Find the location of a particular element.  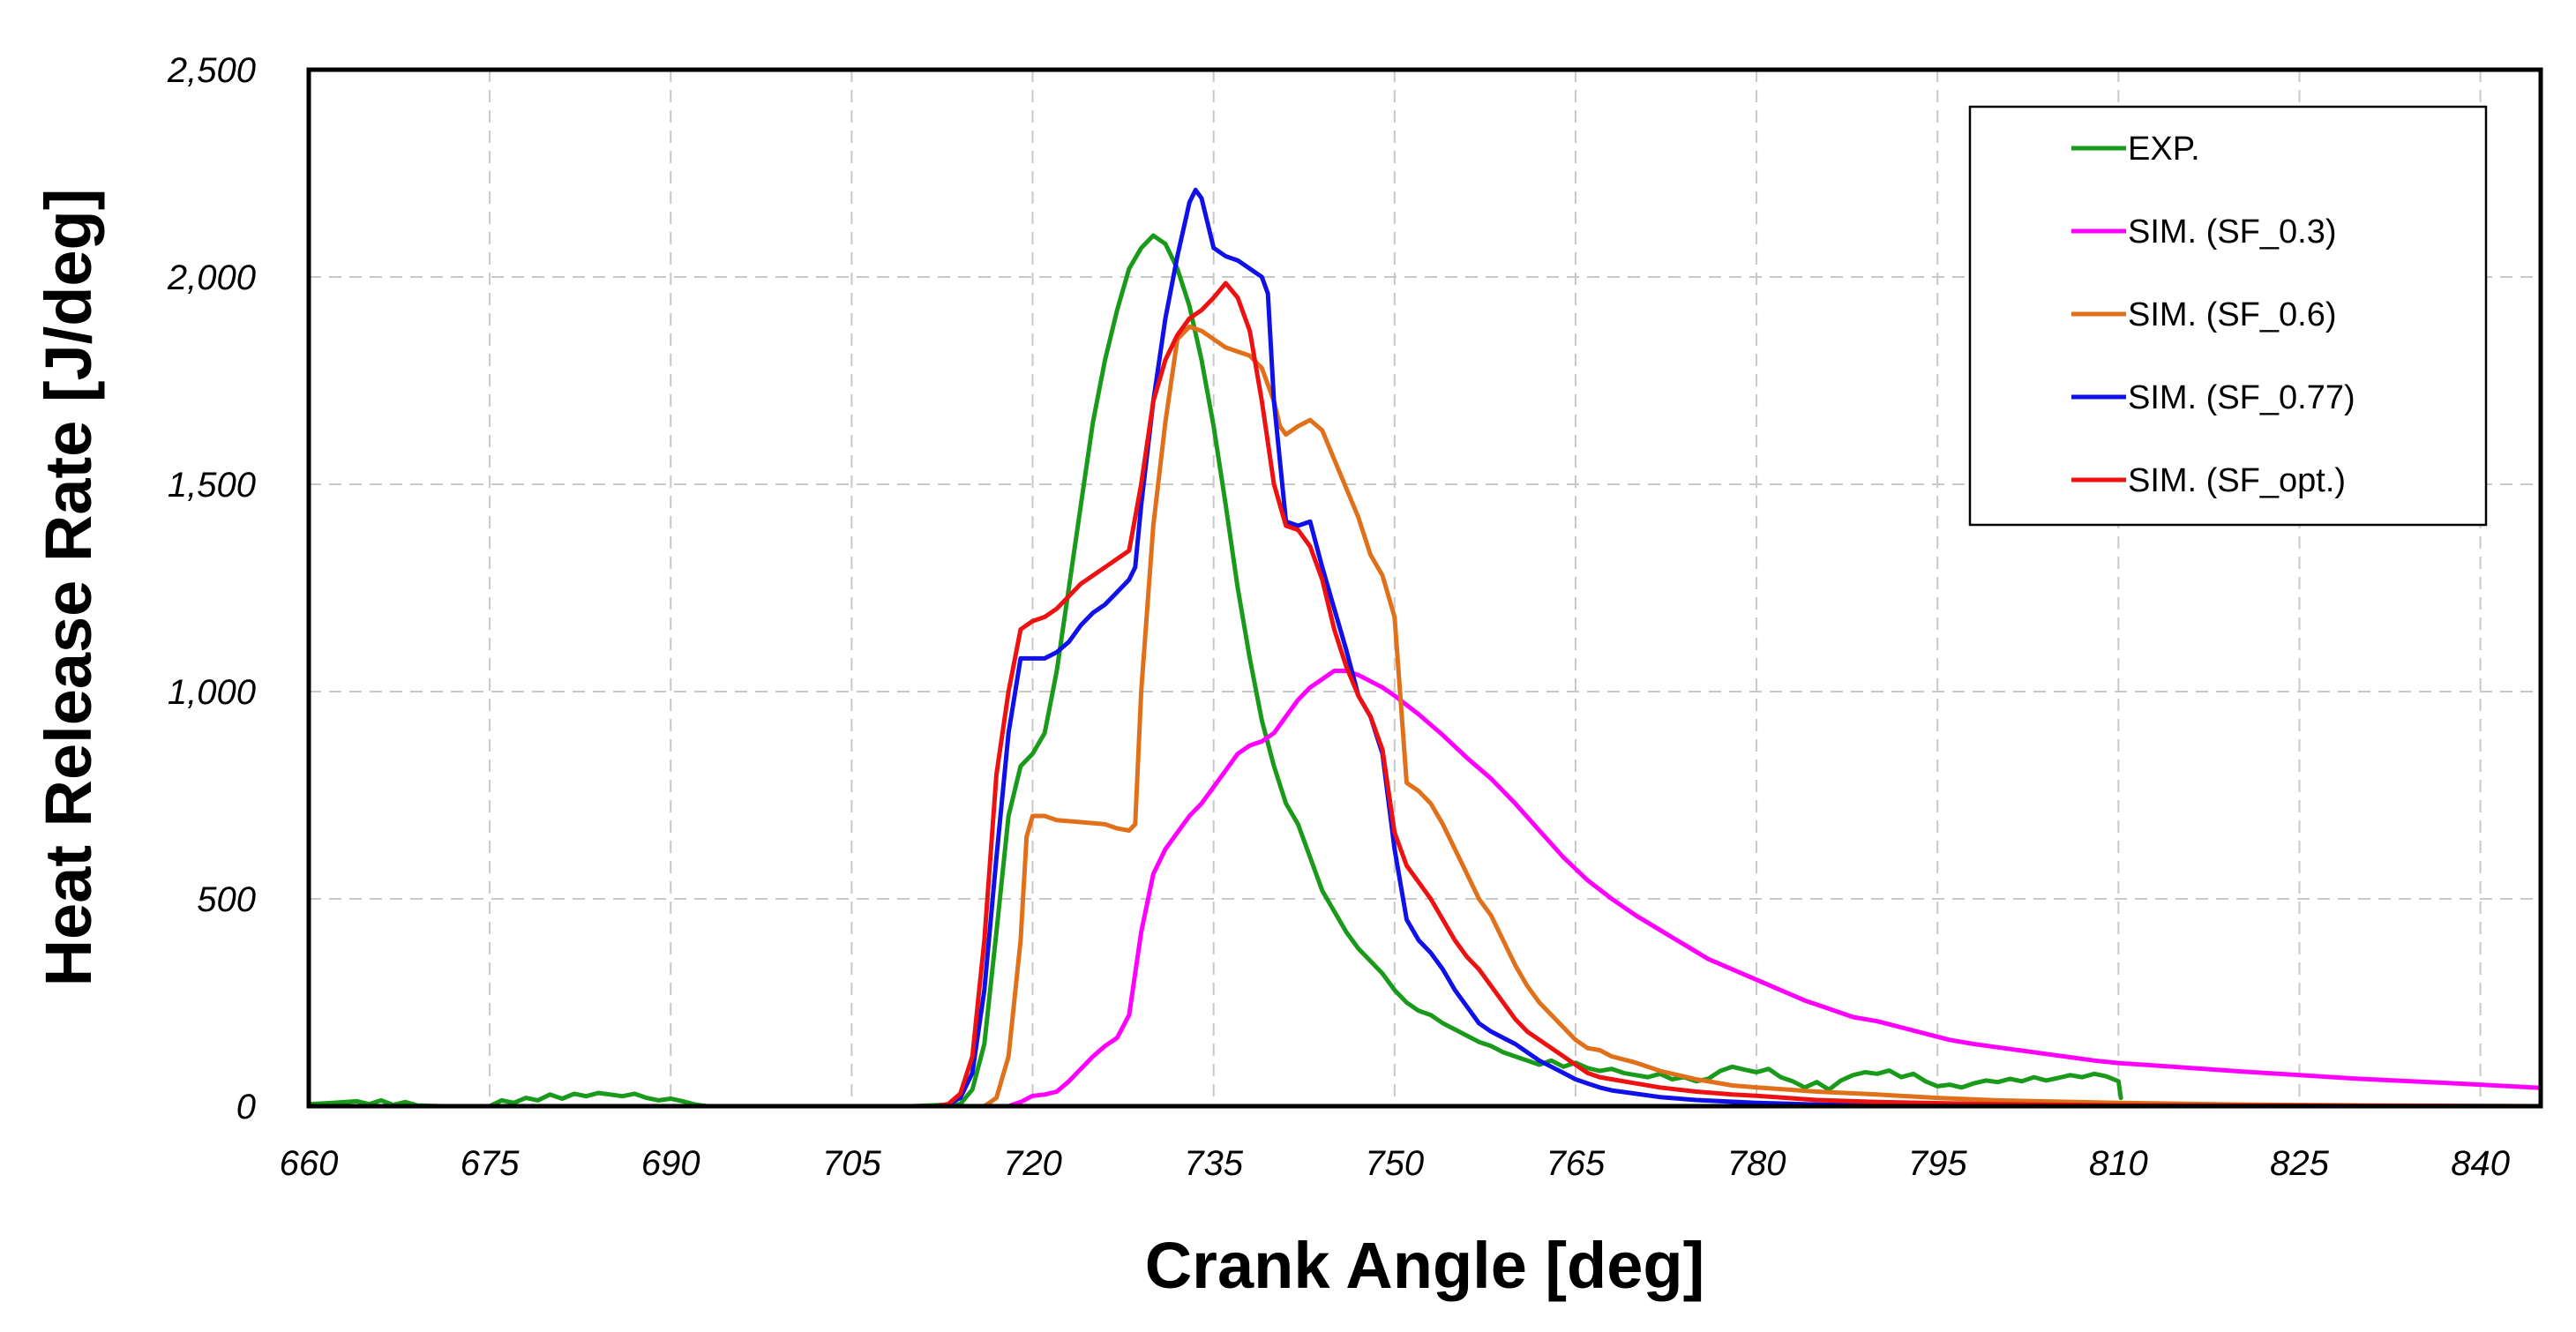

y-tick-label: 1,000 is located at coordinates (212, 693).